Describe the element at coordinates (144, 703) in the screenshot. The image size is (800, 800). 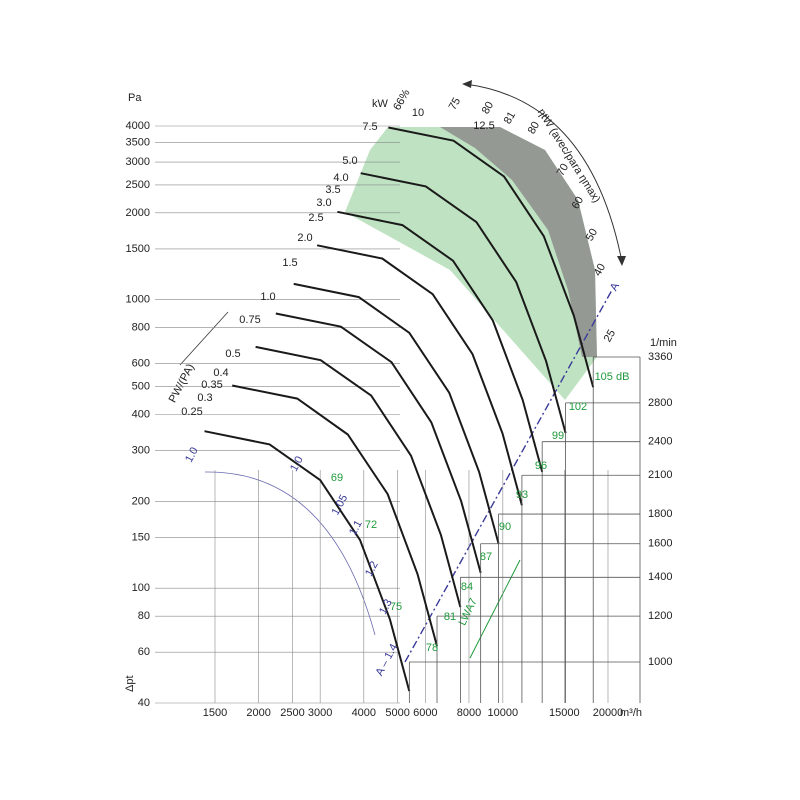
I see `y-tick-label: 40` at that location.